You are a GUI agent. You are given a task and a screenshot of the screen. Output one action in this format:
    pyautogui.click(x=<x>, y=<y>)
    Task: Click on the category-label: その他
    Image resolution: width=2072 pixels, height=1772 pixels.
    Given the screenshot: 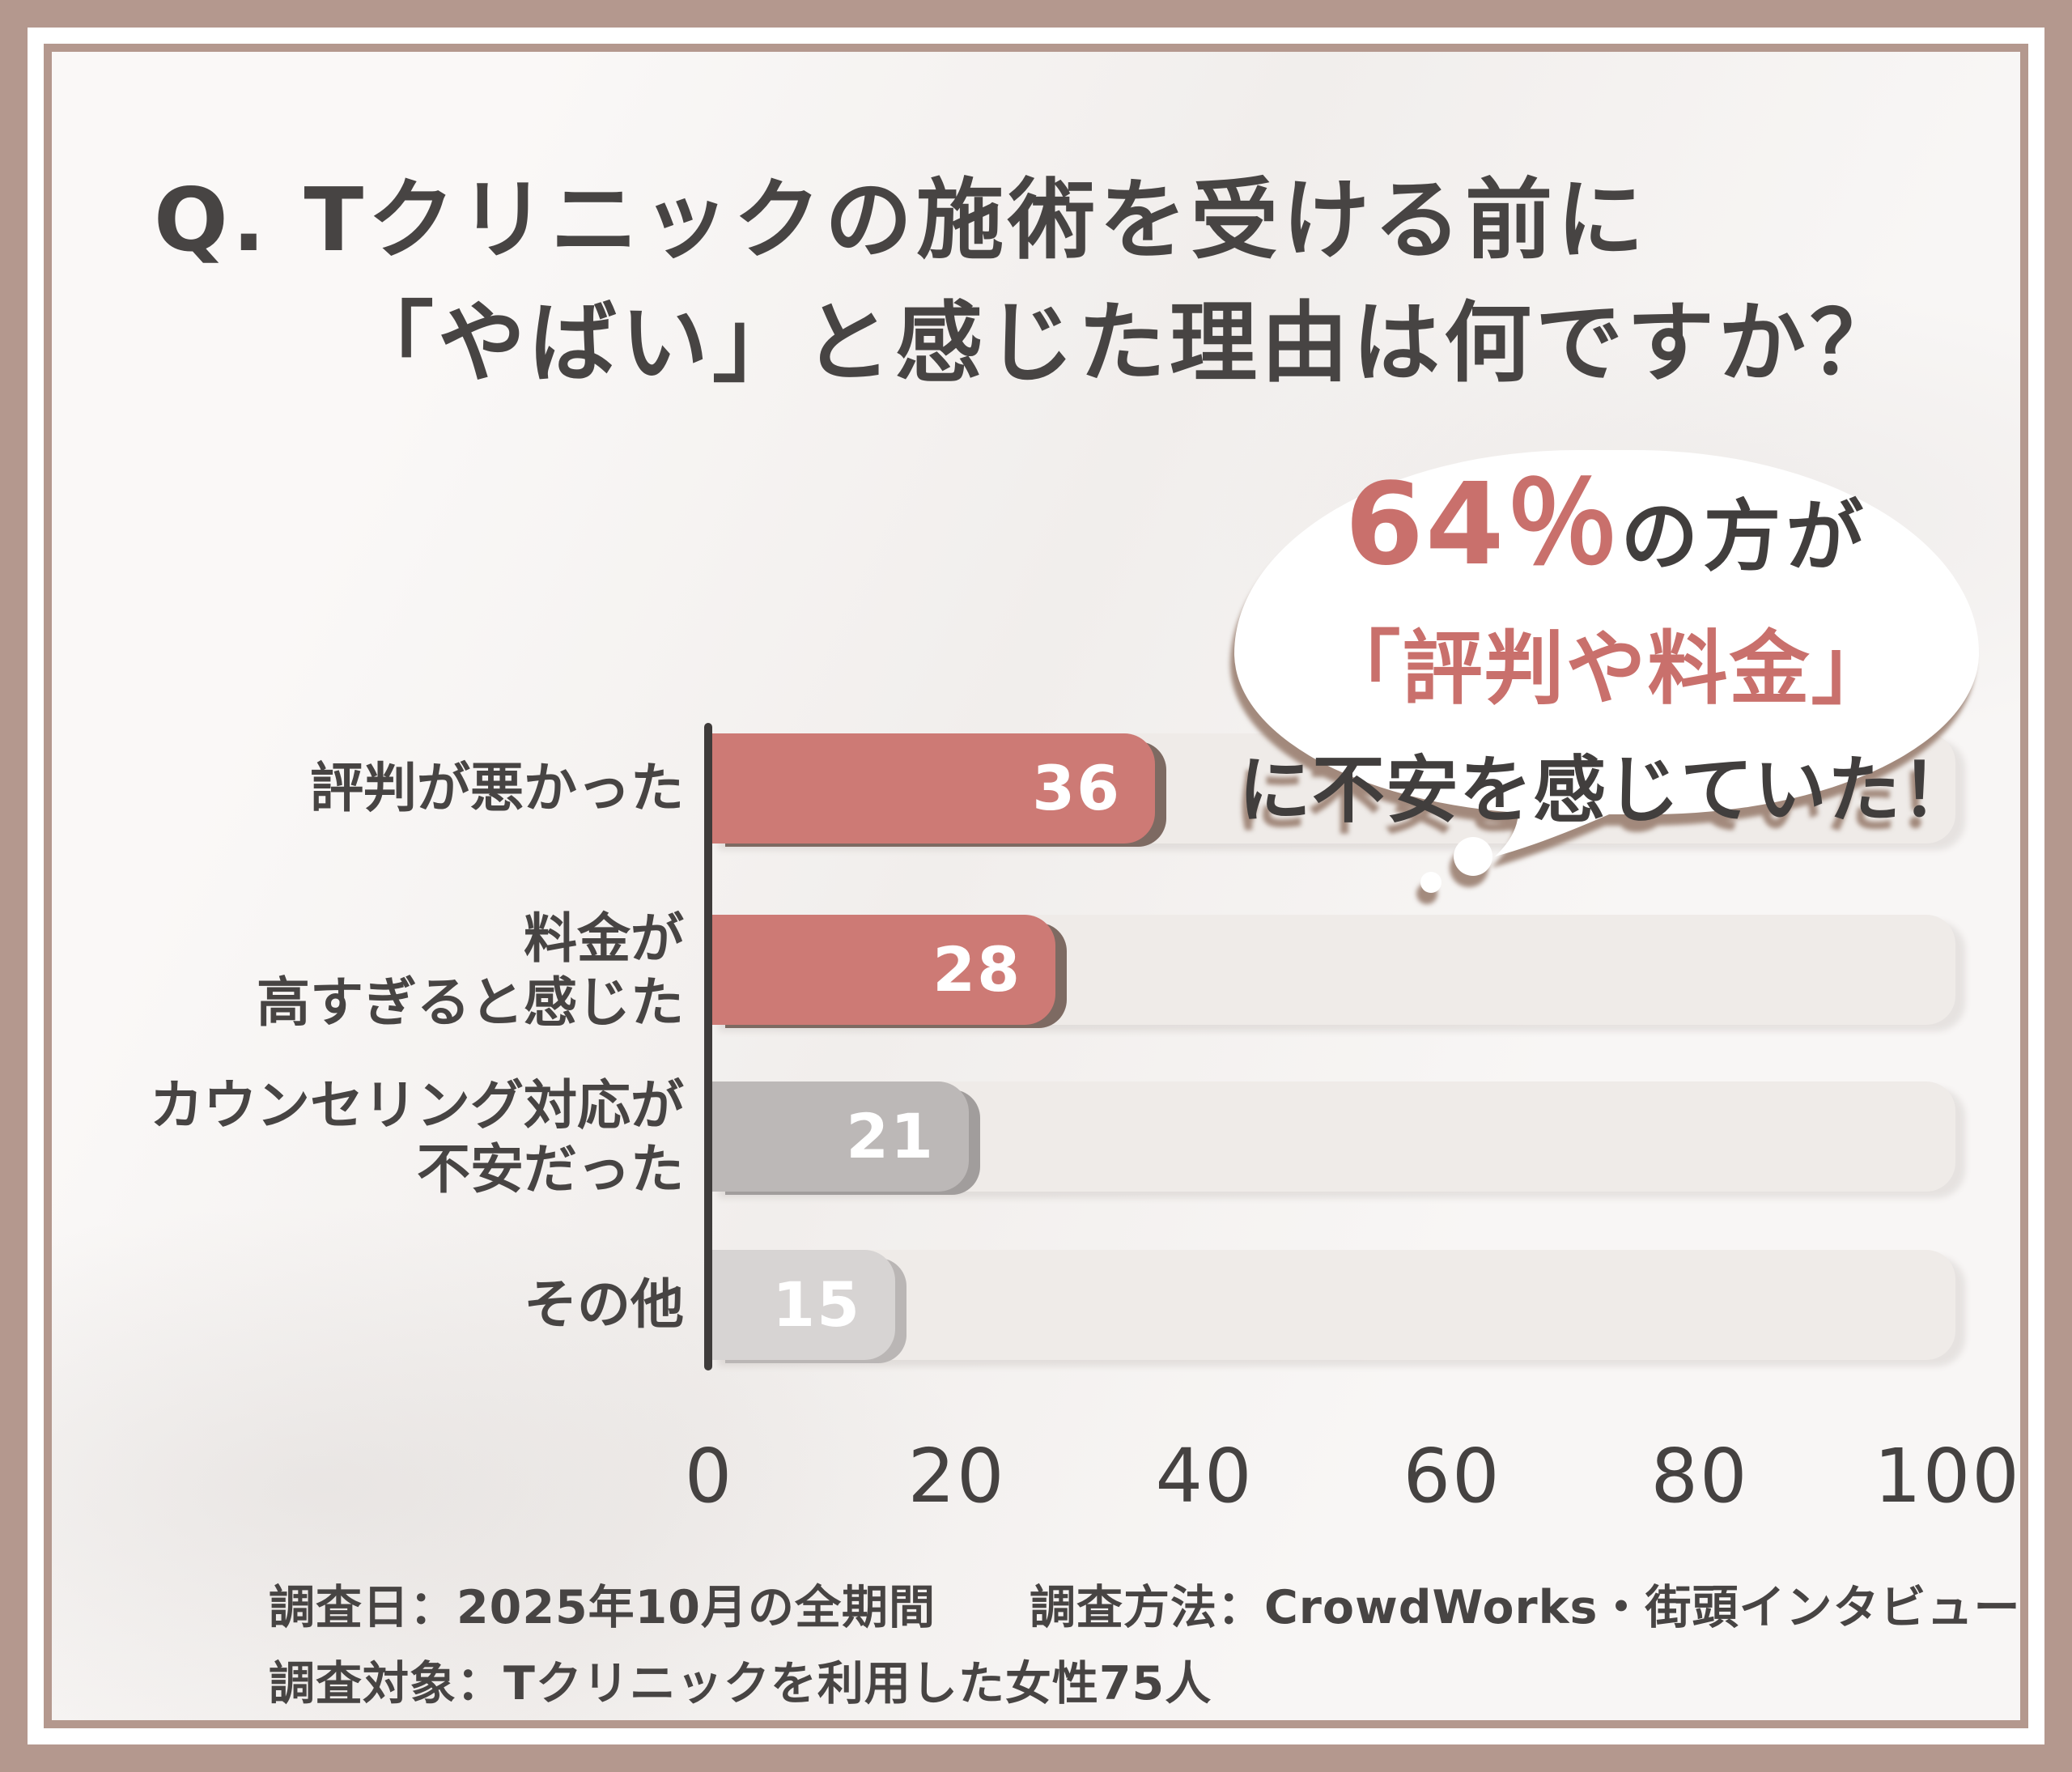 What is the action you would take?
    pyautogui.click(x=368, y=1305)
    